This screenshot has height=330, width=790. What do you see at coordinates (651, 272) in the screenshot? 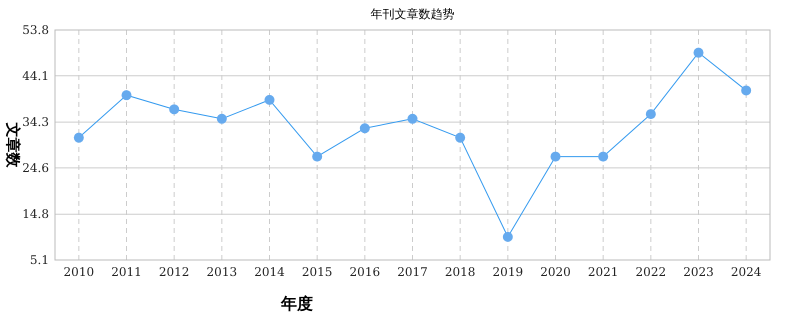
I see `x-tick-label: 2022` at bounding box center [651, 272].